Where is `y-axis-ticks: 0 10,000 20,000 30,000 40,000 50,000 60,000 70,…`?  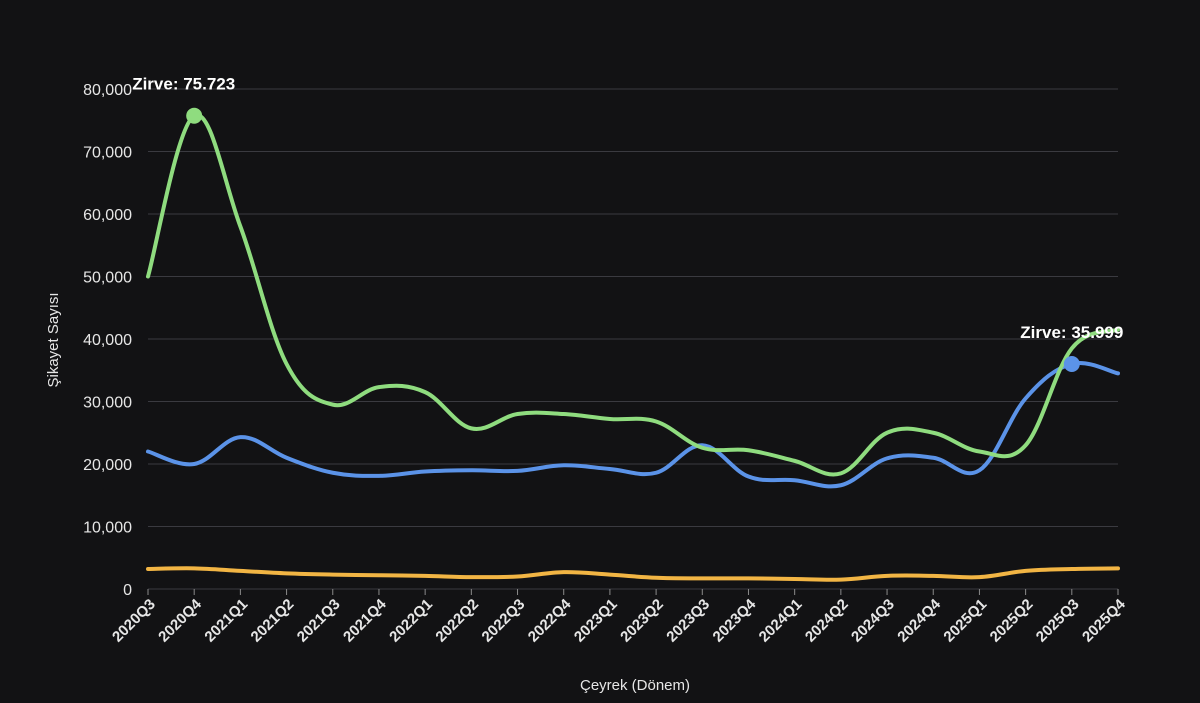 y-axis-ticks: 0 10,000 20,000 30,000 40,000 50,000 60,000 70,… is located at coordinates (107, 340).